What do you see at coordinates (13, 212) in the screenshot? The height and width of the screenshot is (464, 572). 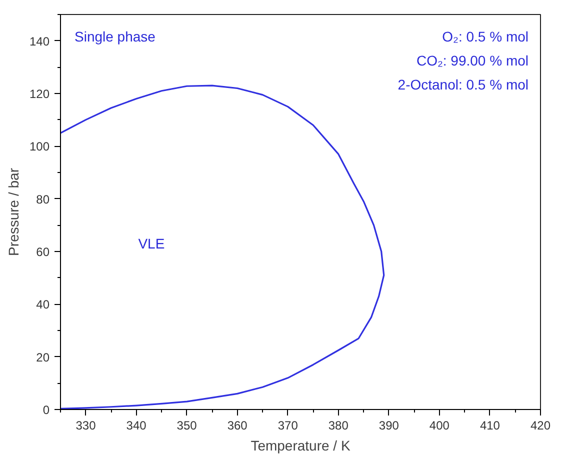 I see `y-axis-title: Pressure / bar` at bounding box center [13, 212].